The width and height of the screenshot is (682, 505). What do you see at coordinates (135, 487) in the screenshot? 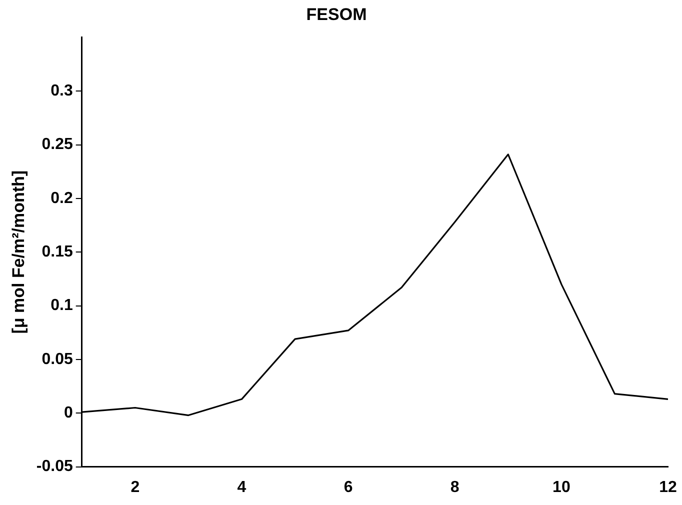
I see `x-tick-label: 2` at bounding box center [135, 487].